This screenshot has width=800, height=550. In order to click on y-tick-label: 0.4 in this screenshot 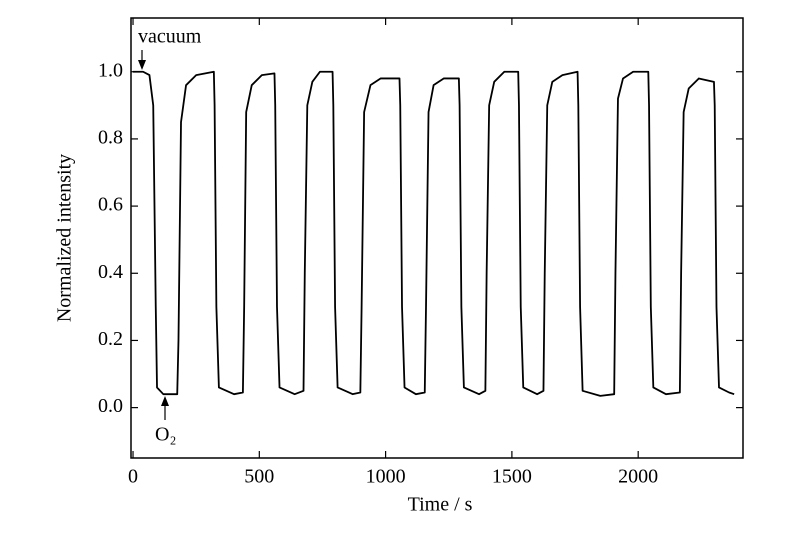, I will do `click(110, 272)`.